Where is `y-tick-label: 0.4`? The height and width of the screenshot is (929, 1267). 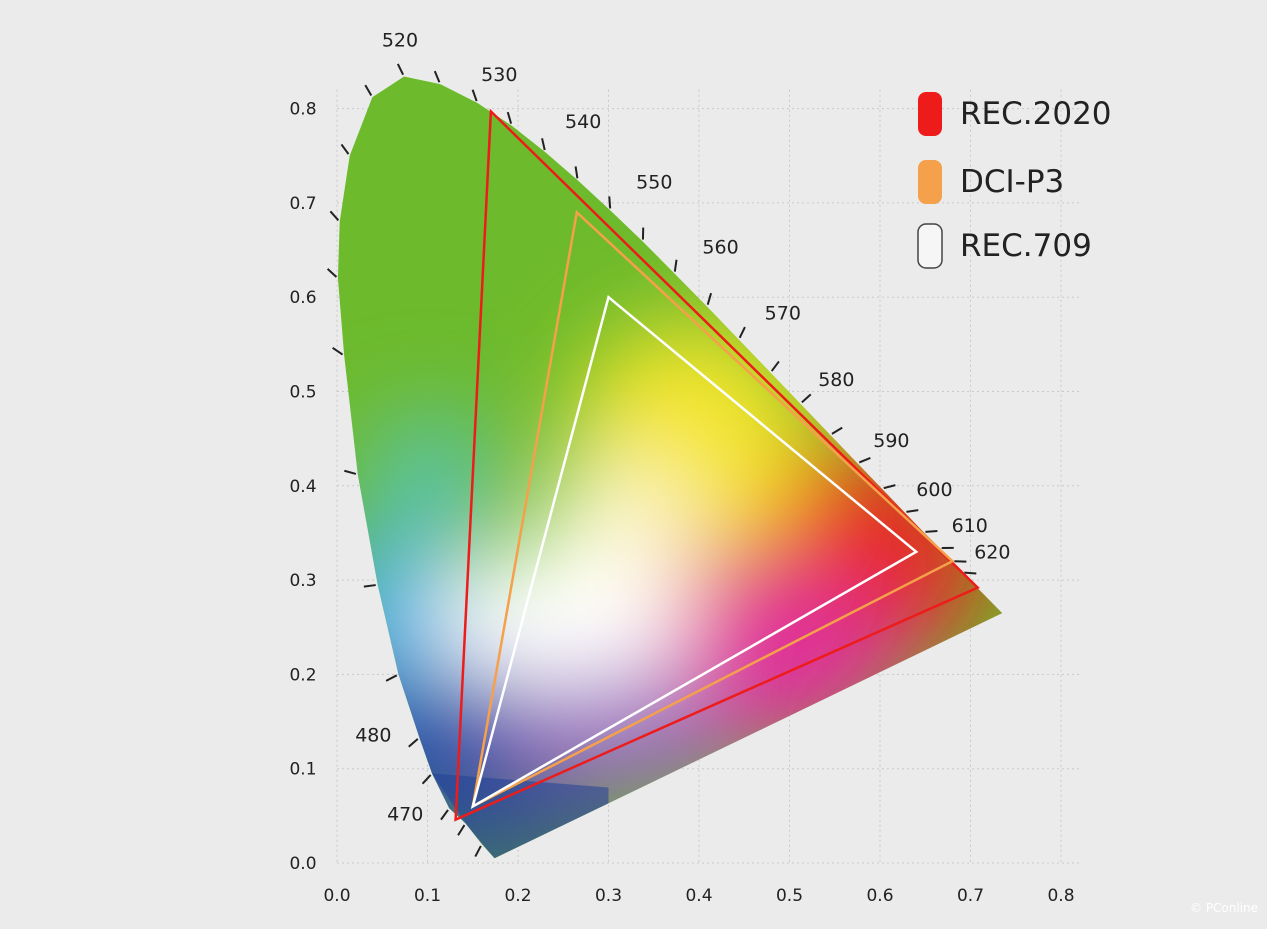
y-tick-label: 0.4 is located at coordinates (302, 487).